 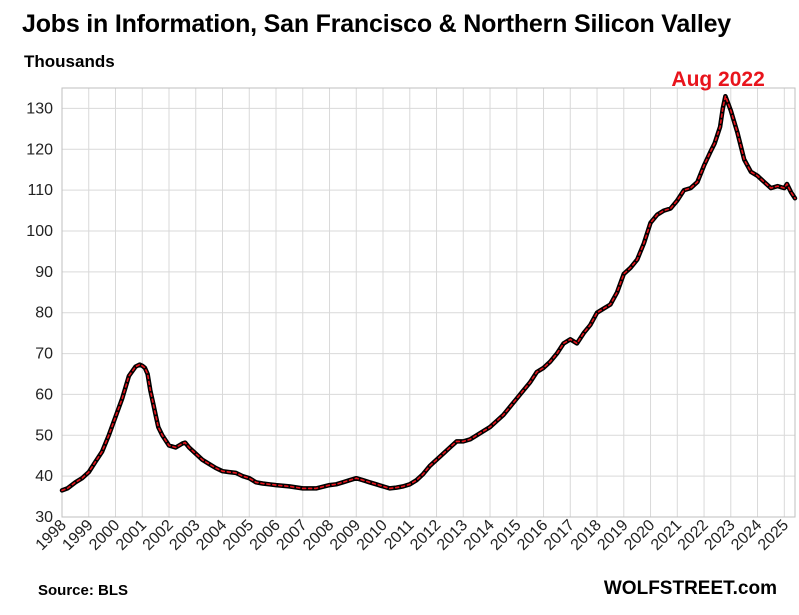 I want to click on y-tick-label: 90, so click(x=44, y=272).